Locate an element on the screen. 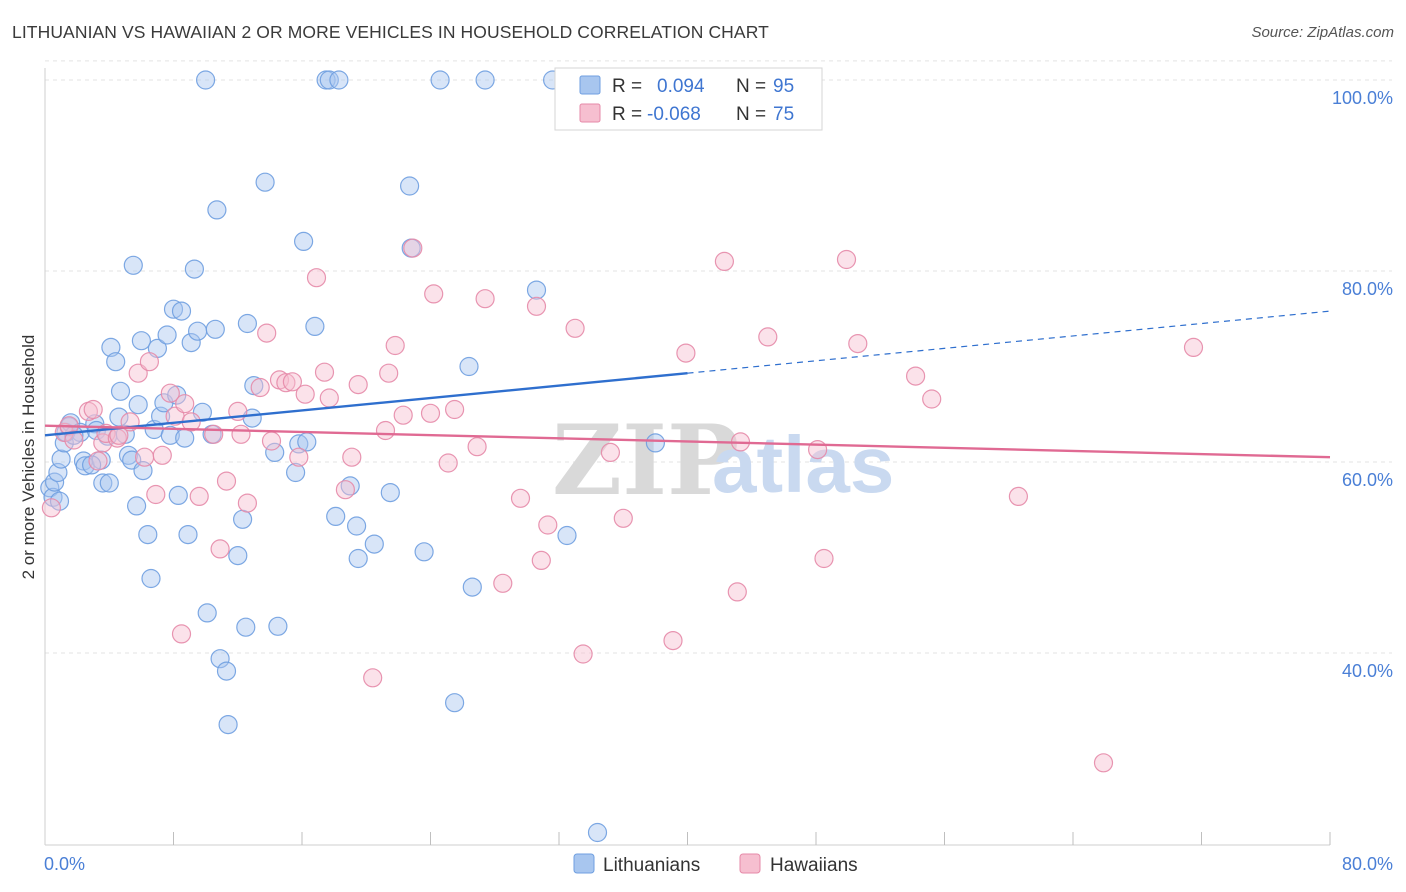  y-tick-label: 60.0% is located at coordinates (1367, 480).